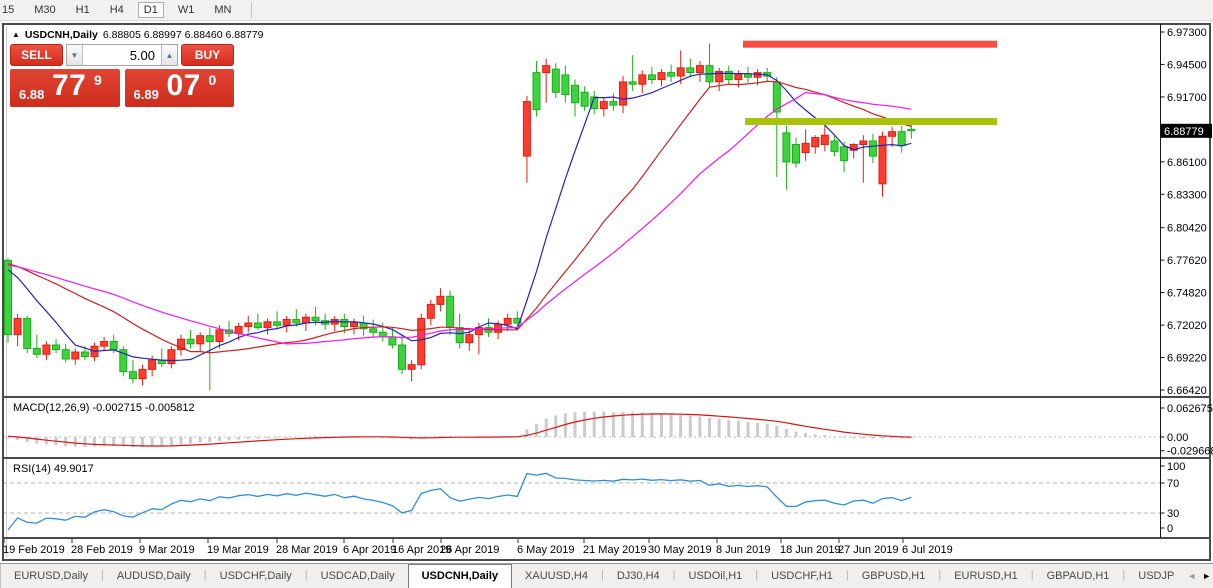  I want to click on ohlc-values: 6.88805 6.88997 6.88460 6.88779, so click(183, 35).